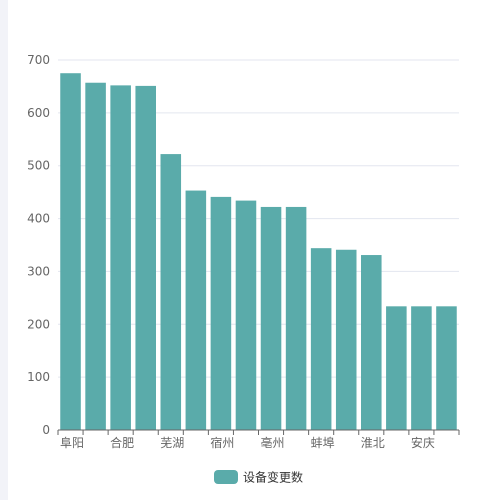 This screenshot has height=500, width=500. I want to click on y-axis-ticks: 0 100 200 300 400 500 600 700, so click(38, 245).